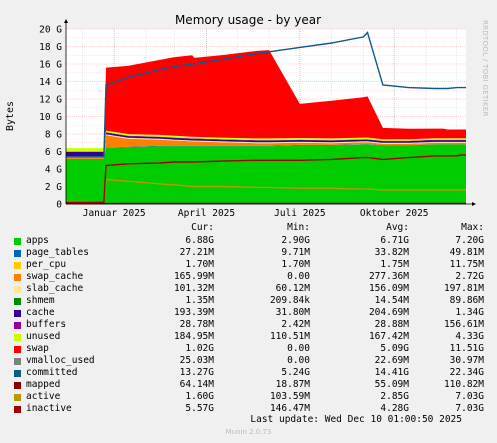  Describe the element at coordinates (466, 360) in the screenshot. I see `legend-max-value: 30.97M` at that location.